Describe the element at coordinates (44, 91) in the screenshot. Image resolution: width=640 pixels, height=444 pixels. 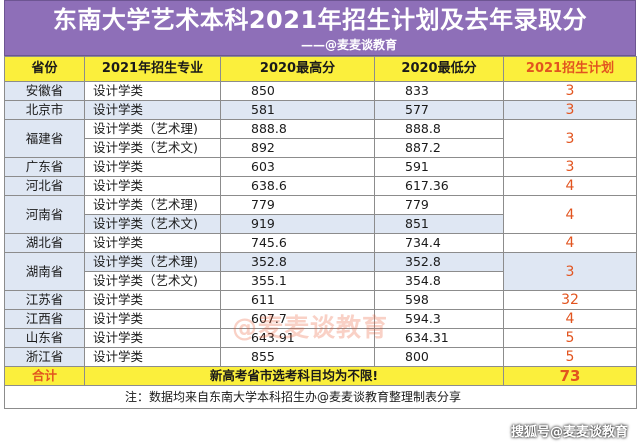
I see `province-cell: 安徽省` at that location.